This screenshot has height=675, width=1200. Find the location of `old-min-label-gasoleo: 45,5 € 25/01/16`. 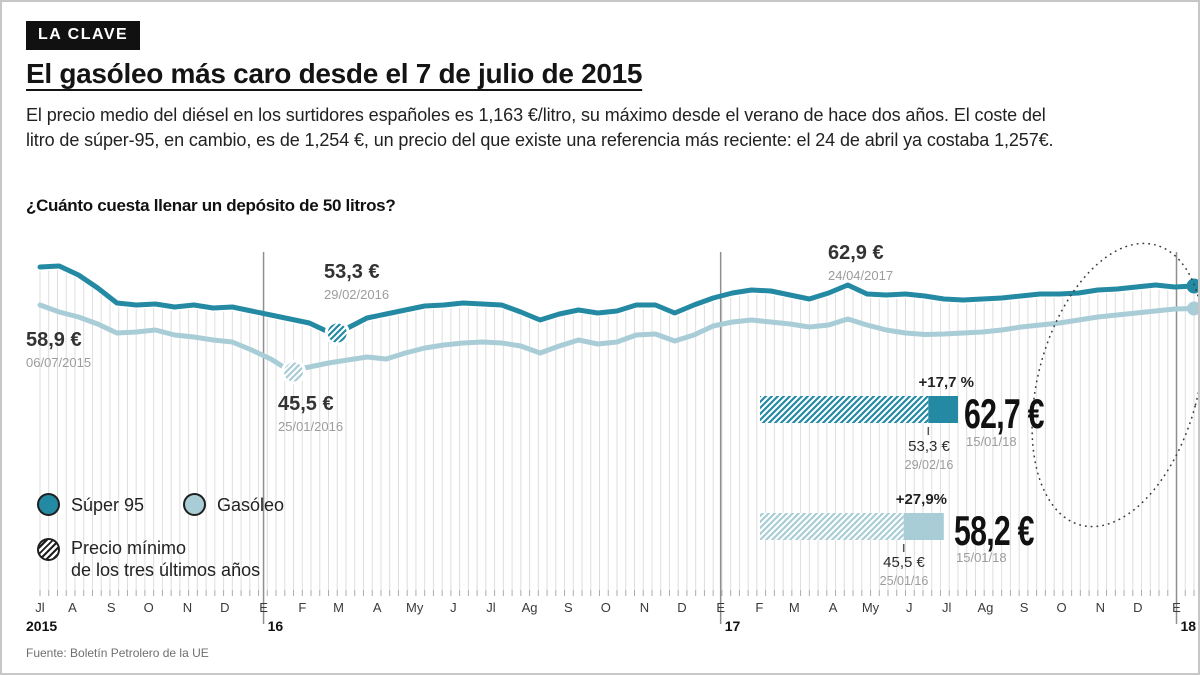

old-min-label-gasoleo: 45,5 € 25/01/16 is located at coordinates (904, 571).